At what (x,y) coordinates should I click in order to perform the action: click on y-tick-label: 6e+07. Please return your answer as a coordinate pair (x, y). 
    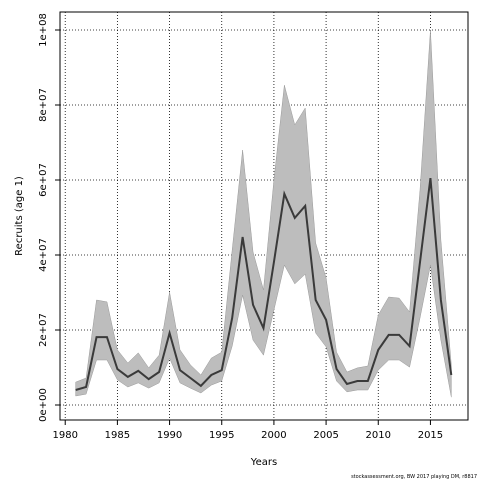
    Looking at the image, I should click on (43, 180).